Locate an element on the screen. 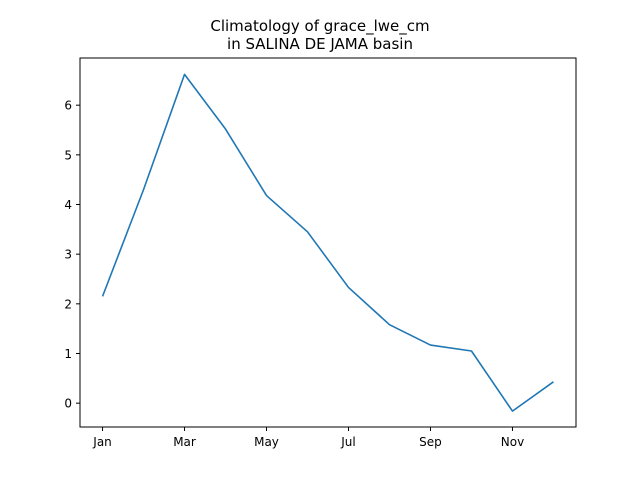 This screenshot has height=480, width=640. chart-title-line-1: Climatology of grace_lwe_cm is located at coordinates (319, 26).